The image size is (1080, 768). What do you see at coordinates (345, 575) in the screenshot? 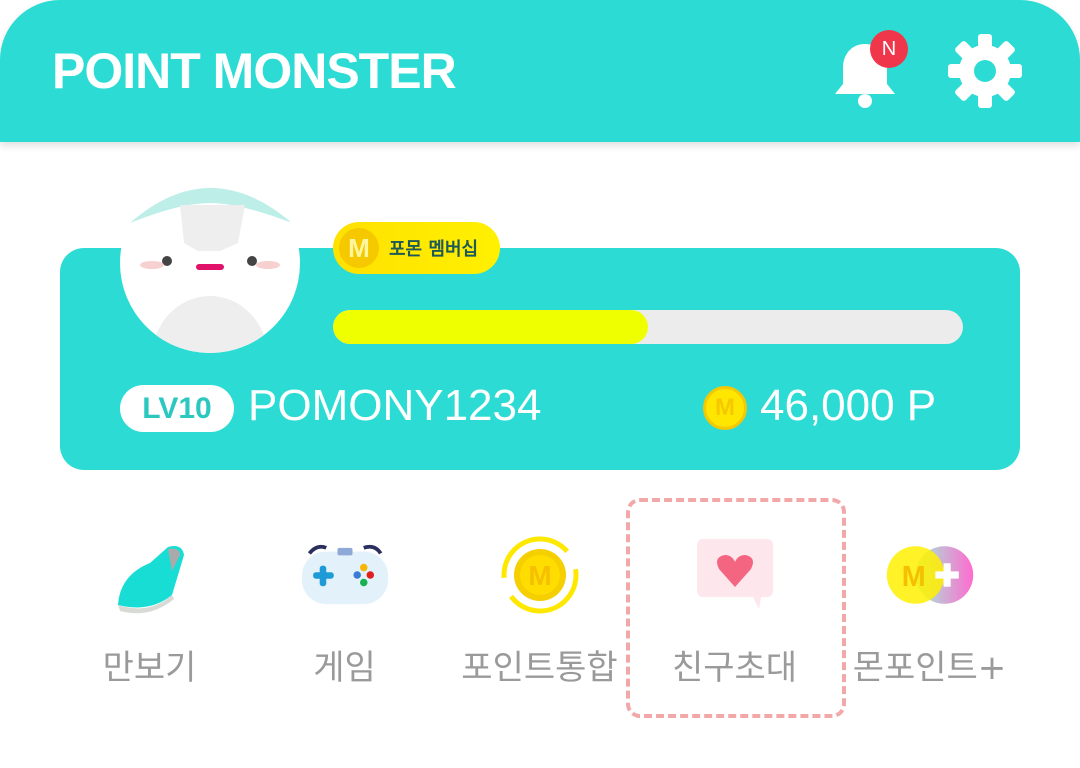
I see `gamepad-icon` at bounding box center [345, 575].